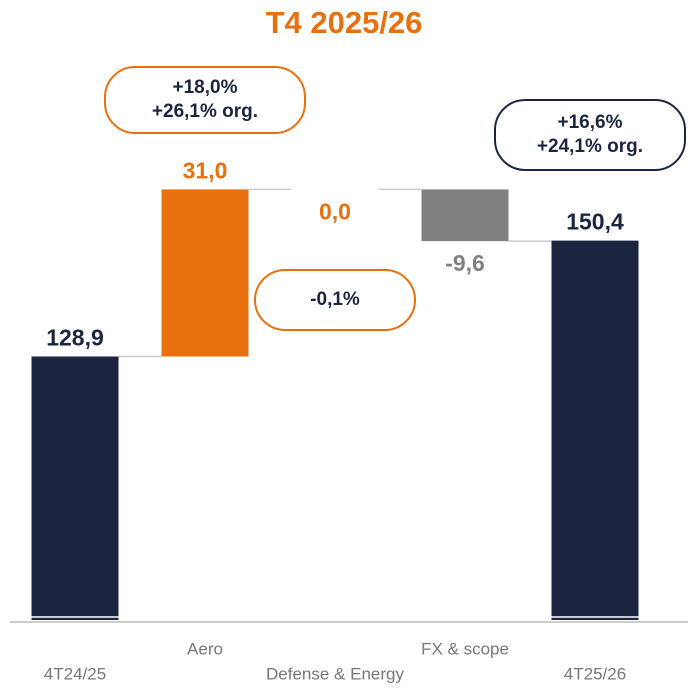 The width and height of the screenshot is (688, 689). I want to click on annotation-text: -0,1%, so click(335, 299).